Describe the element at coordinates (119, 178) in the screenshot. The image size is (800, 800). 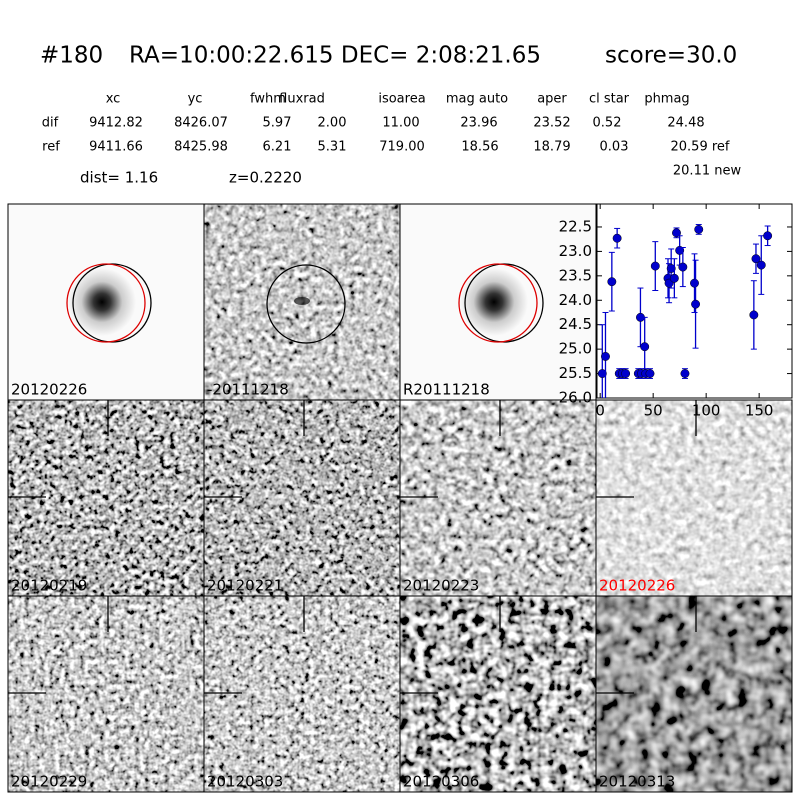
I see `distance: dist= 1.16` at that location.